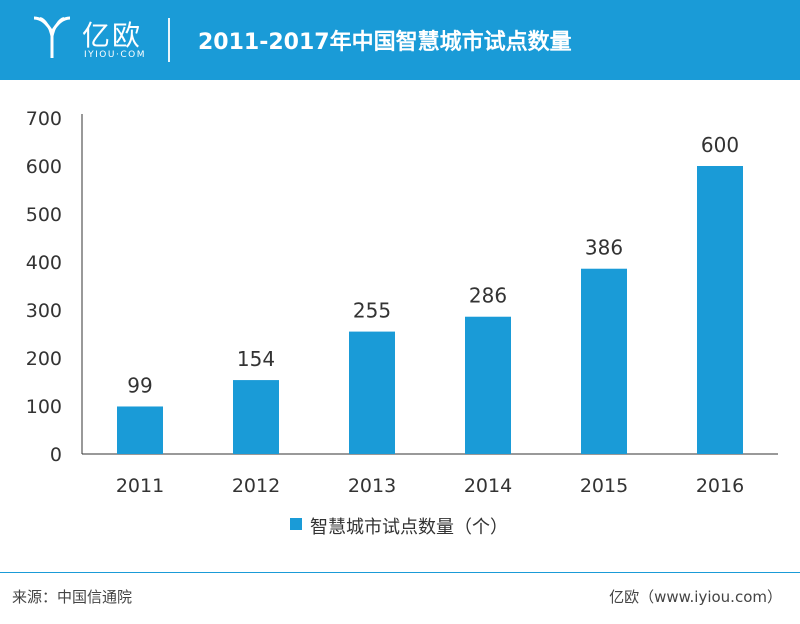 This screenshot has width=800, height=624. What do you see at coordinates (44, 215) in the screenshot?
I see `y-tick-label: 500` at bounding box center [44, 215].